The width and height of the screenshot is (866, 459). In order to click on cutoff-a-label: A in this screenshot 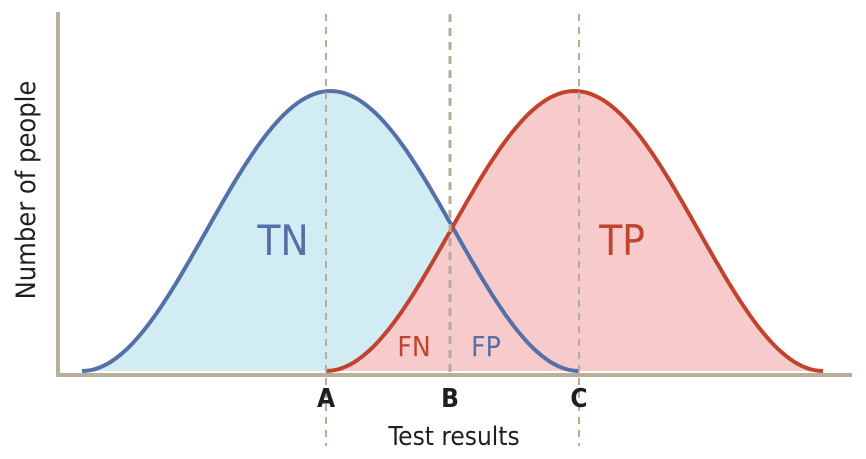, I will do `click(326, 399)`.